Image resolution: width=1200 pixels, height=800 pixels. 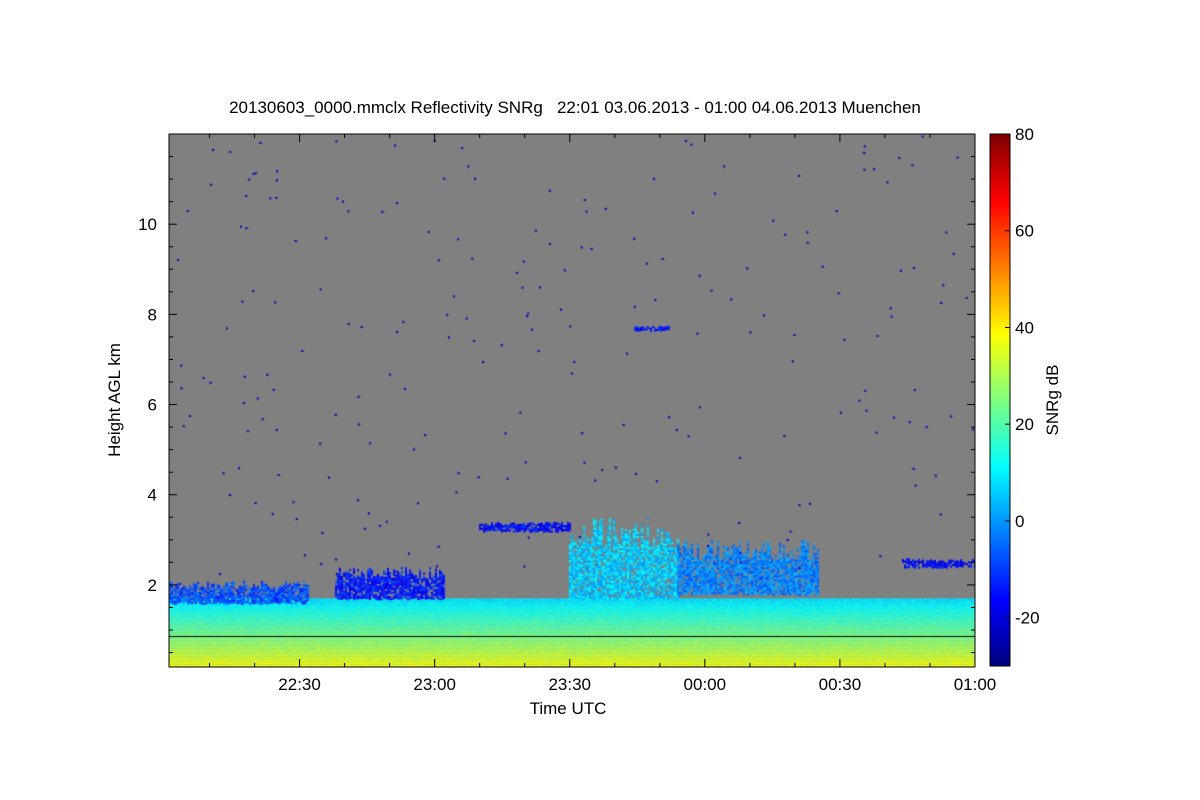 I want to click on colorbar-tick-label: 60, so click(x=1024, y=231).